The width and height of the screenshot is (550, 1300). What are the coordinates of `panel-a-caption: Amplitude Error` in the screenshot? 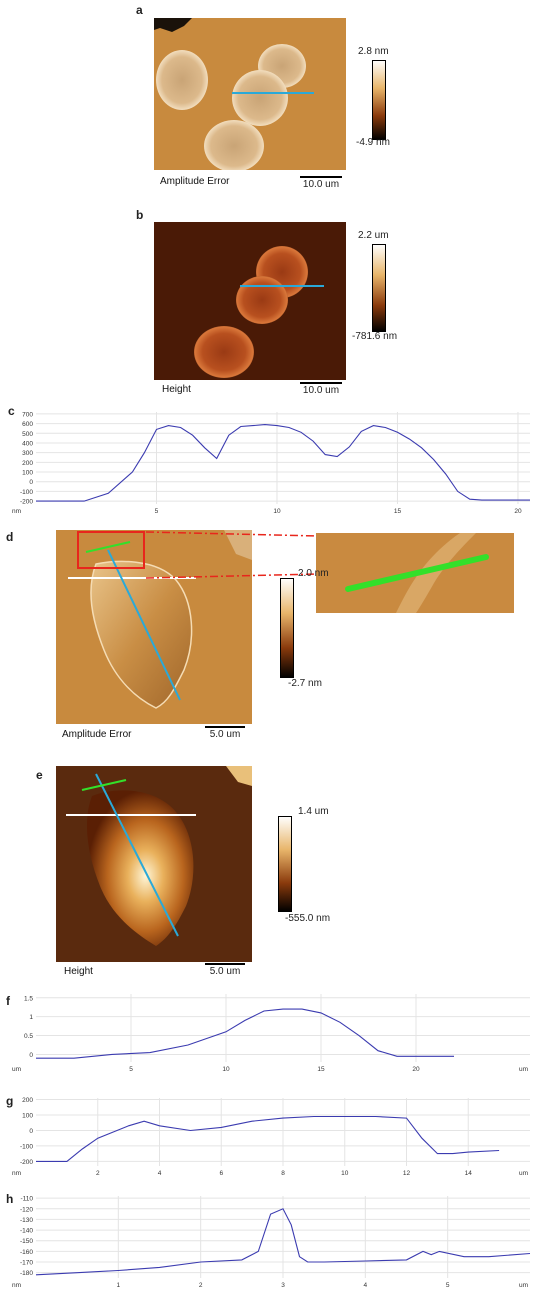 It's located at (195, 181).